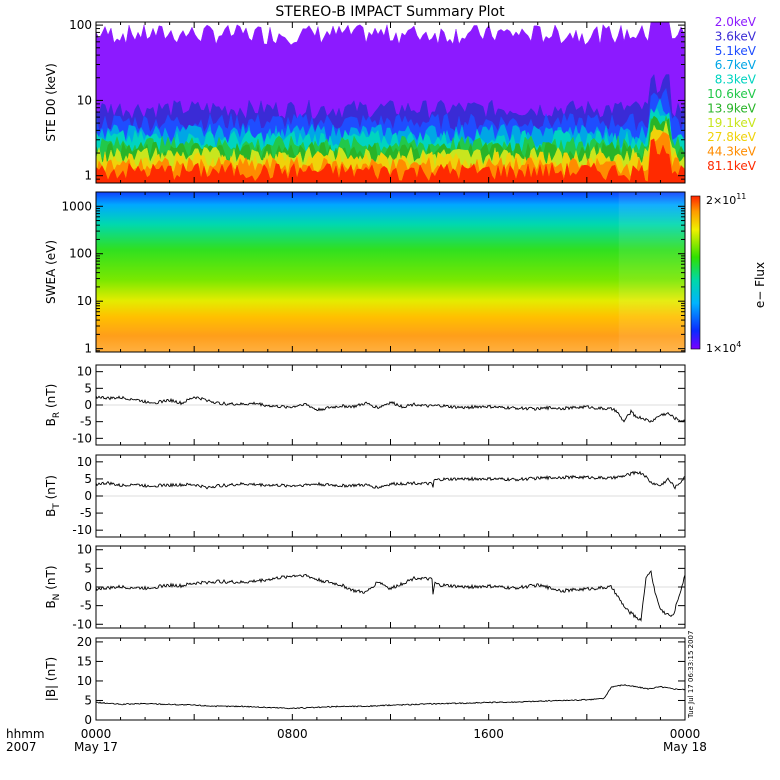  Describe the element at coordinates (88, 405) in the screenshot. I see `br-ytick-label-2: 0` at that location.